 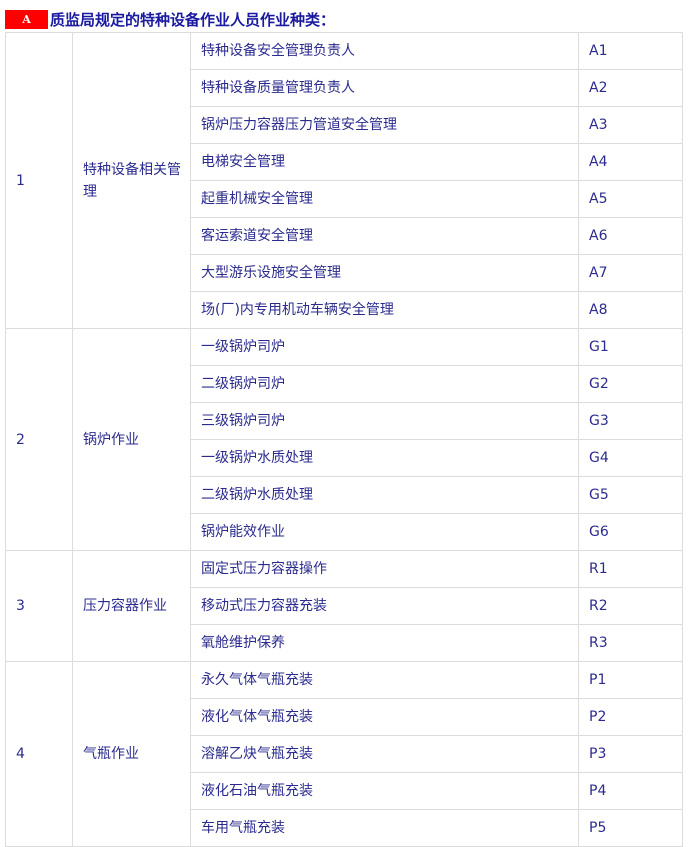 I want to click on operation-code: A5, so click(x=630, y=199).